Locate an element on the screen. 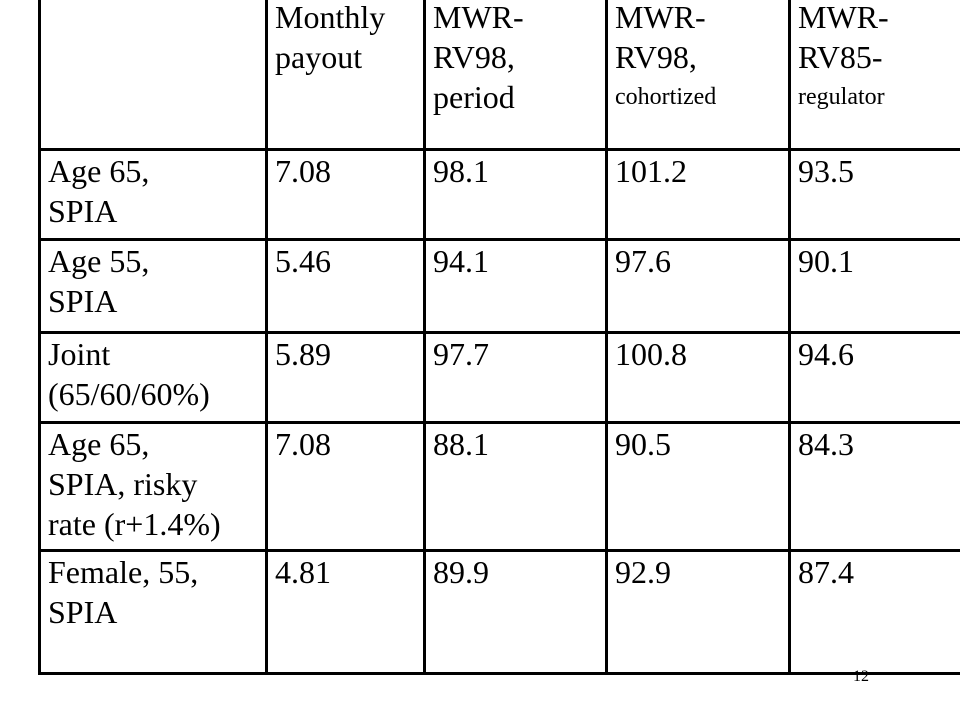 Image resolution: width=960 pixels, height=720 pixels. row-label-cell: Joint (65/60/60%) is located at coordinates (153, 377).